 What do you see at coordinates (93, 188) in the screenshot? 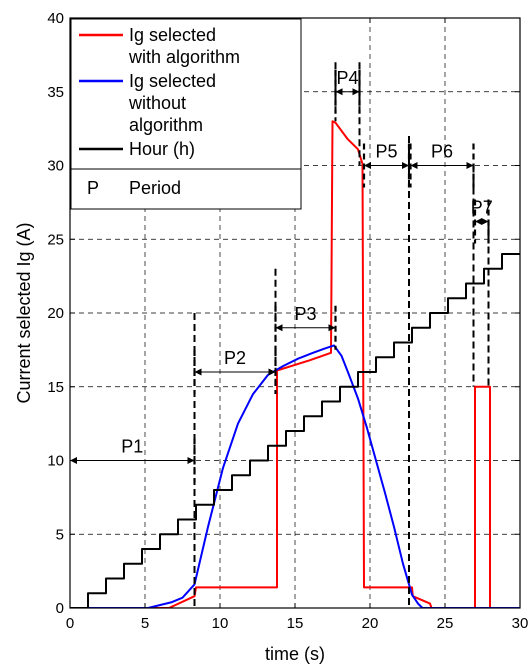
I see `legend-period-symbol: P` at bounding box center [93, 188].